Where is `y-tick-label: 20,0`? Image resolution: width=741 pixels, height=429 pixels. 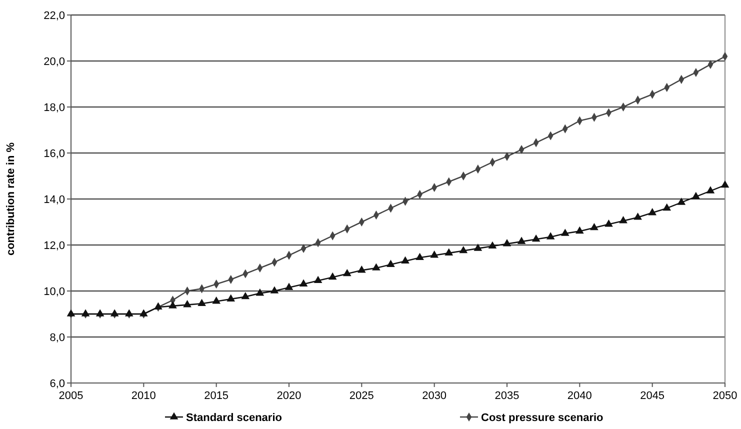
y-tick-label: 20,0 is located at coordinates (54, 62).